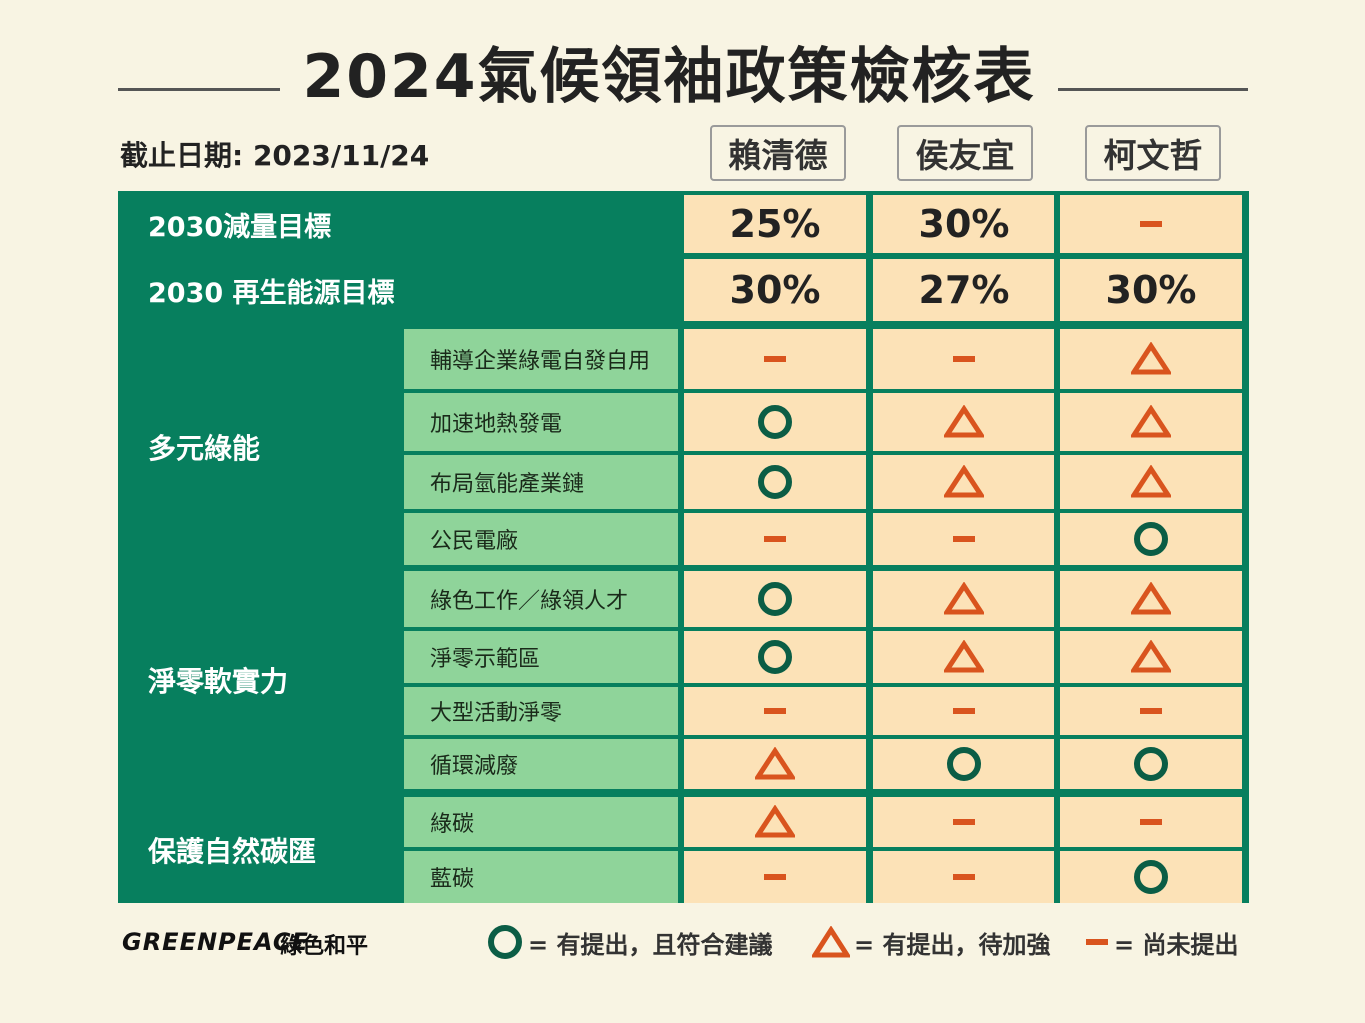 This screenshot has height=1023, width=1365. I want to click on target-label-2: 2030 再生能源目標, so click(401, 290).